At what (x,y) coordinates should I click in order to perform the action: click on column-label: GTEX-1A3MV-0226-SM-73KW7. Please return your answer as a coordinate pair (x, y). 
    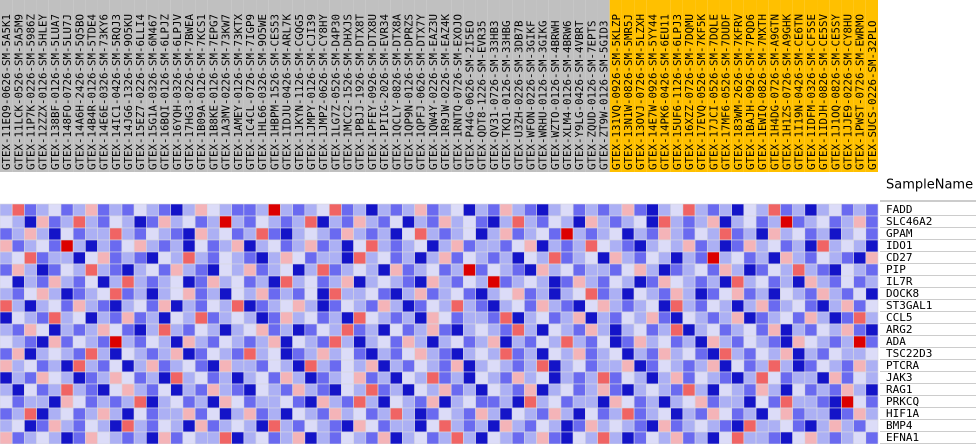
    Looking at the image, I should click on (226, 92).